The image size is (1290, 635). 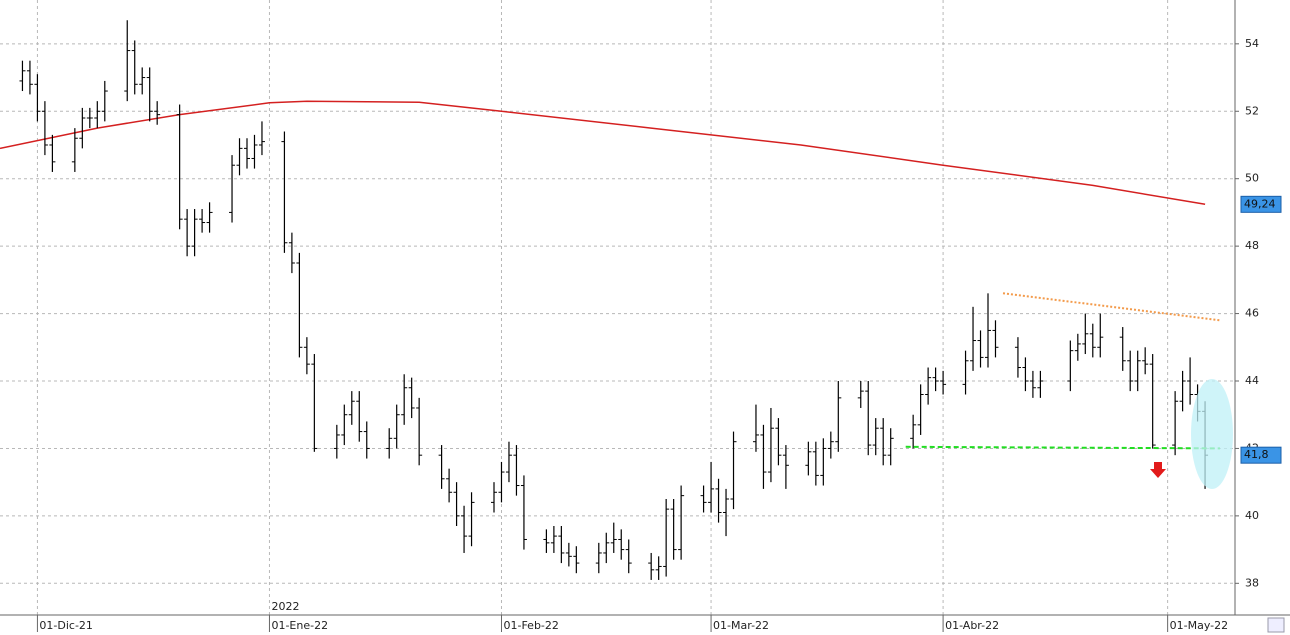 What do you see at coordinates (1252, 582) in the screenshot?
I see `y-tick-label: 38` at bounding box center [1252, 582].